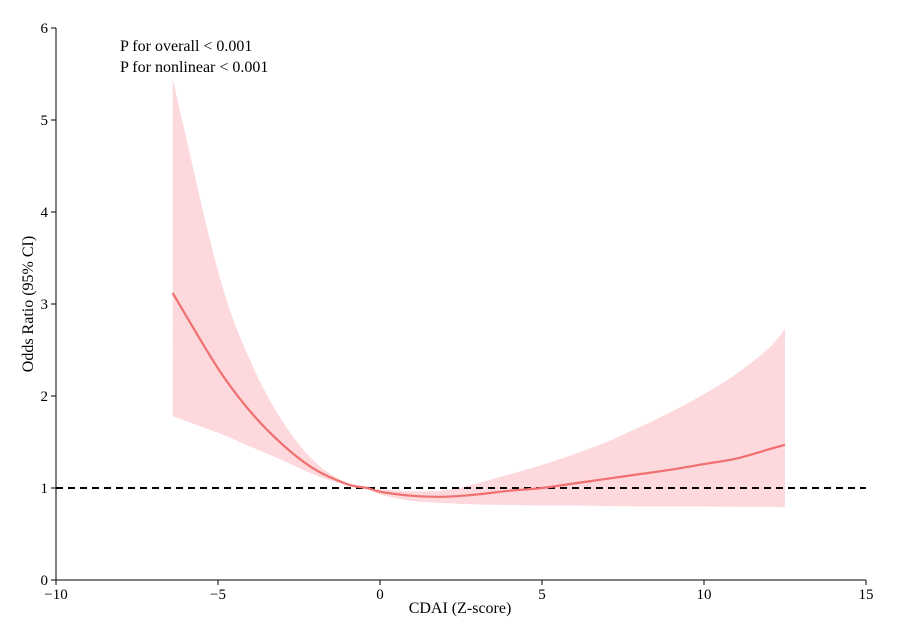 This screenshot has height=628, width=897. What do you see at coordinates (866, 595) in the screenshot?
I see `x-tick-label: 15` at bounding box center [866, 595].